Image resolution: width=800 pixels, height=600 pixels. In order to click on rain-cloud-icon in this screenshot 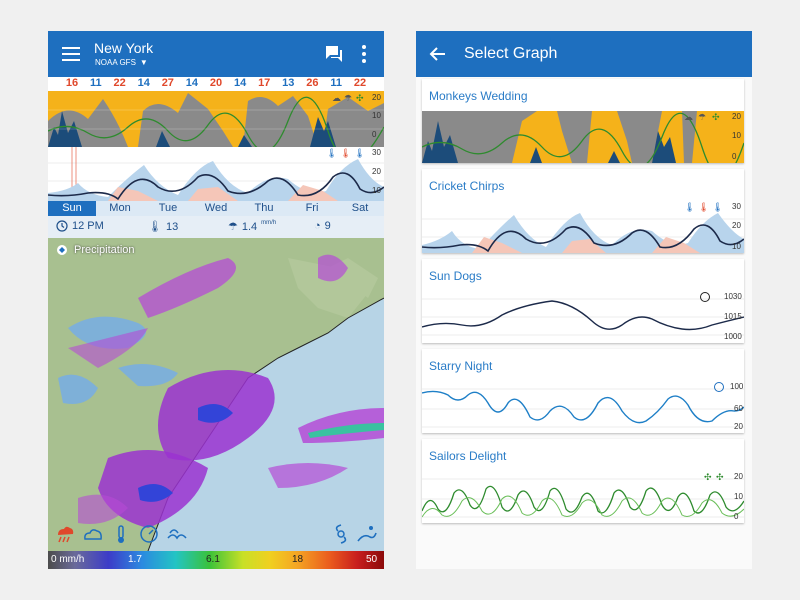, I will do `click(65, 534)`.